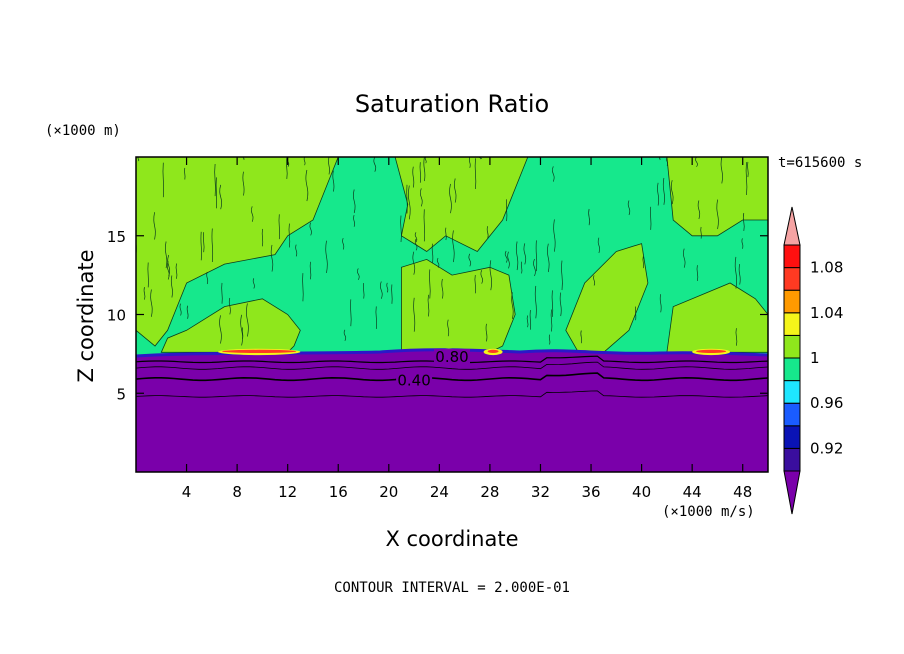 The height and width of the screenshot is (654, 904). Describe the element at coordinates (815, 358) in the screenshot. I see `colorbar-tick-label: 1` at that location.